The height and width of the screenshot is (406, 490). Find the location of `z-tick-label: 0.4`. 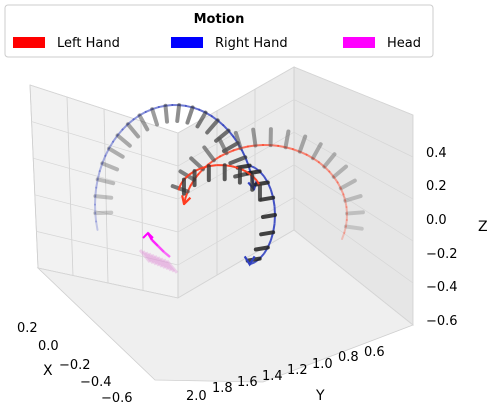

z-tick-label: 0.4 is located at coordinates (436, 153).